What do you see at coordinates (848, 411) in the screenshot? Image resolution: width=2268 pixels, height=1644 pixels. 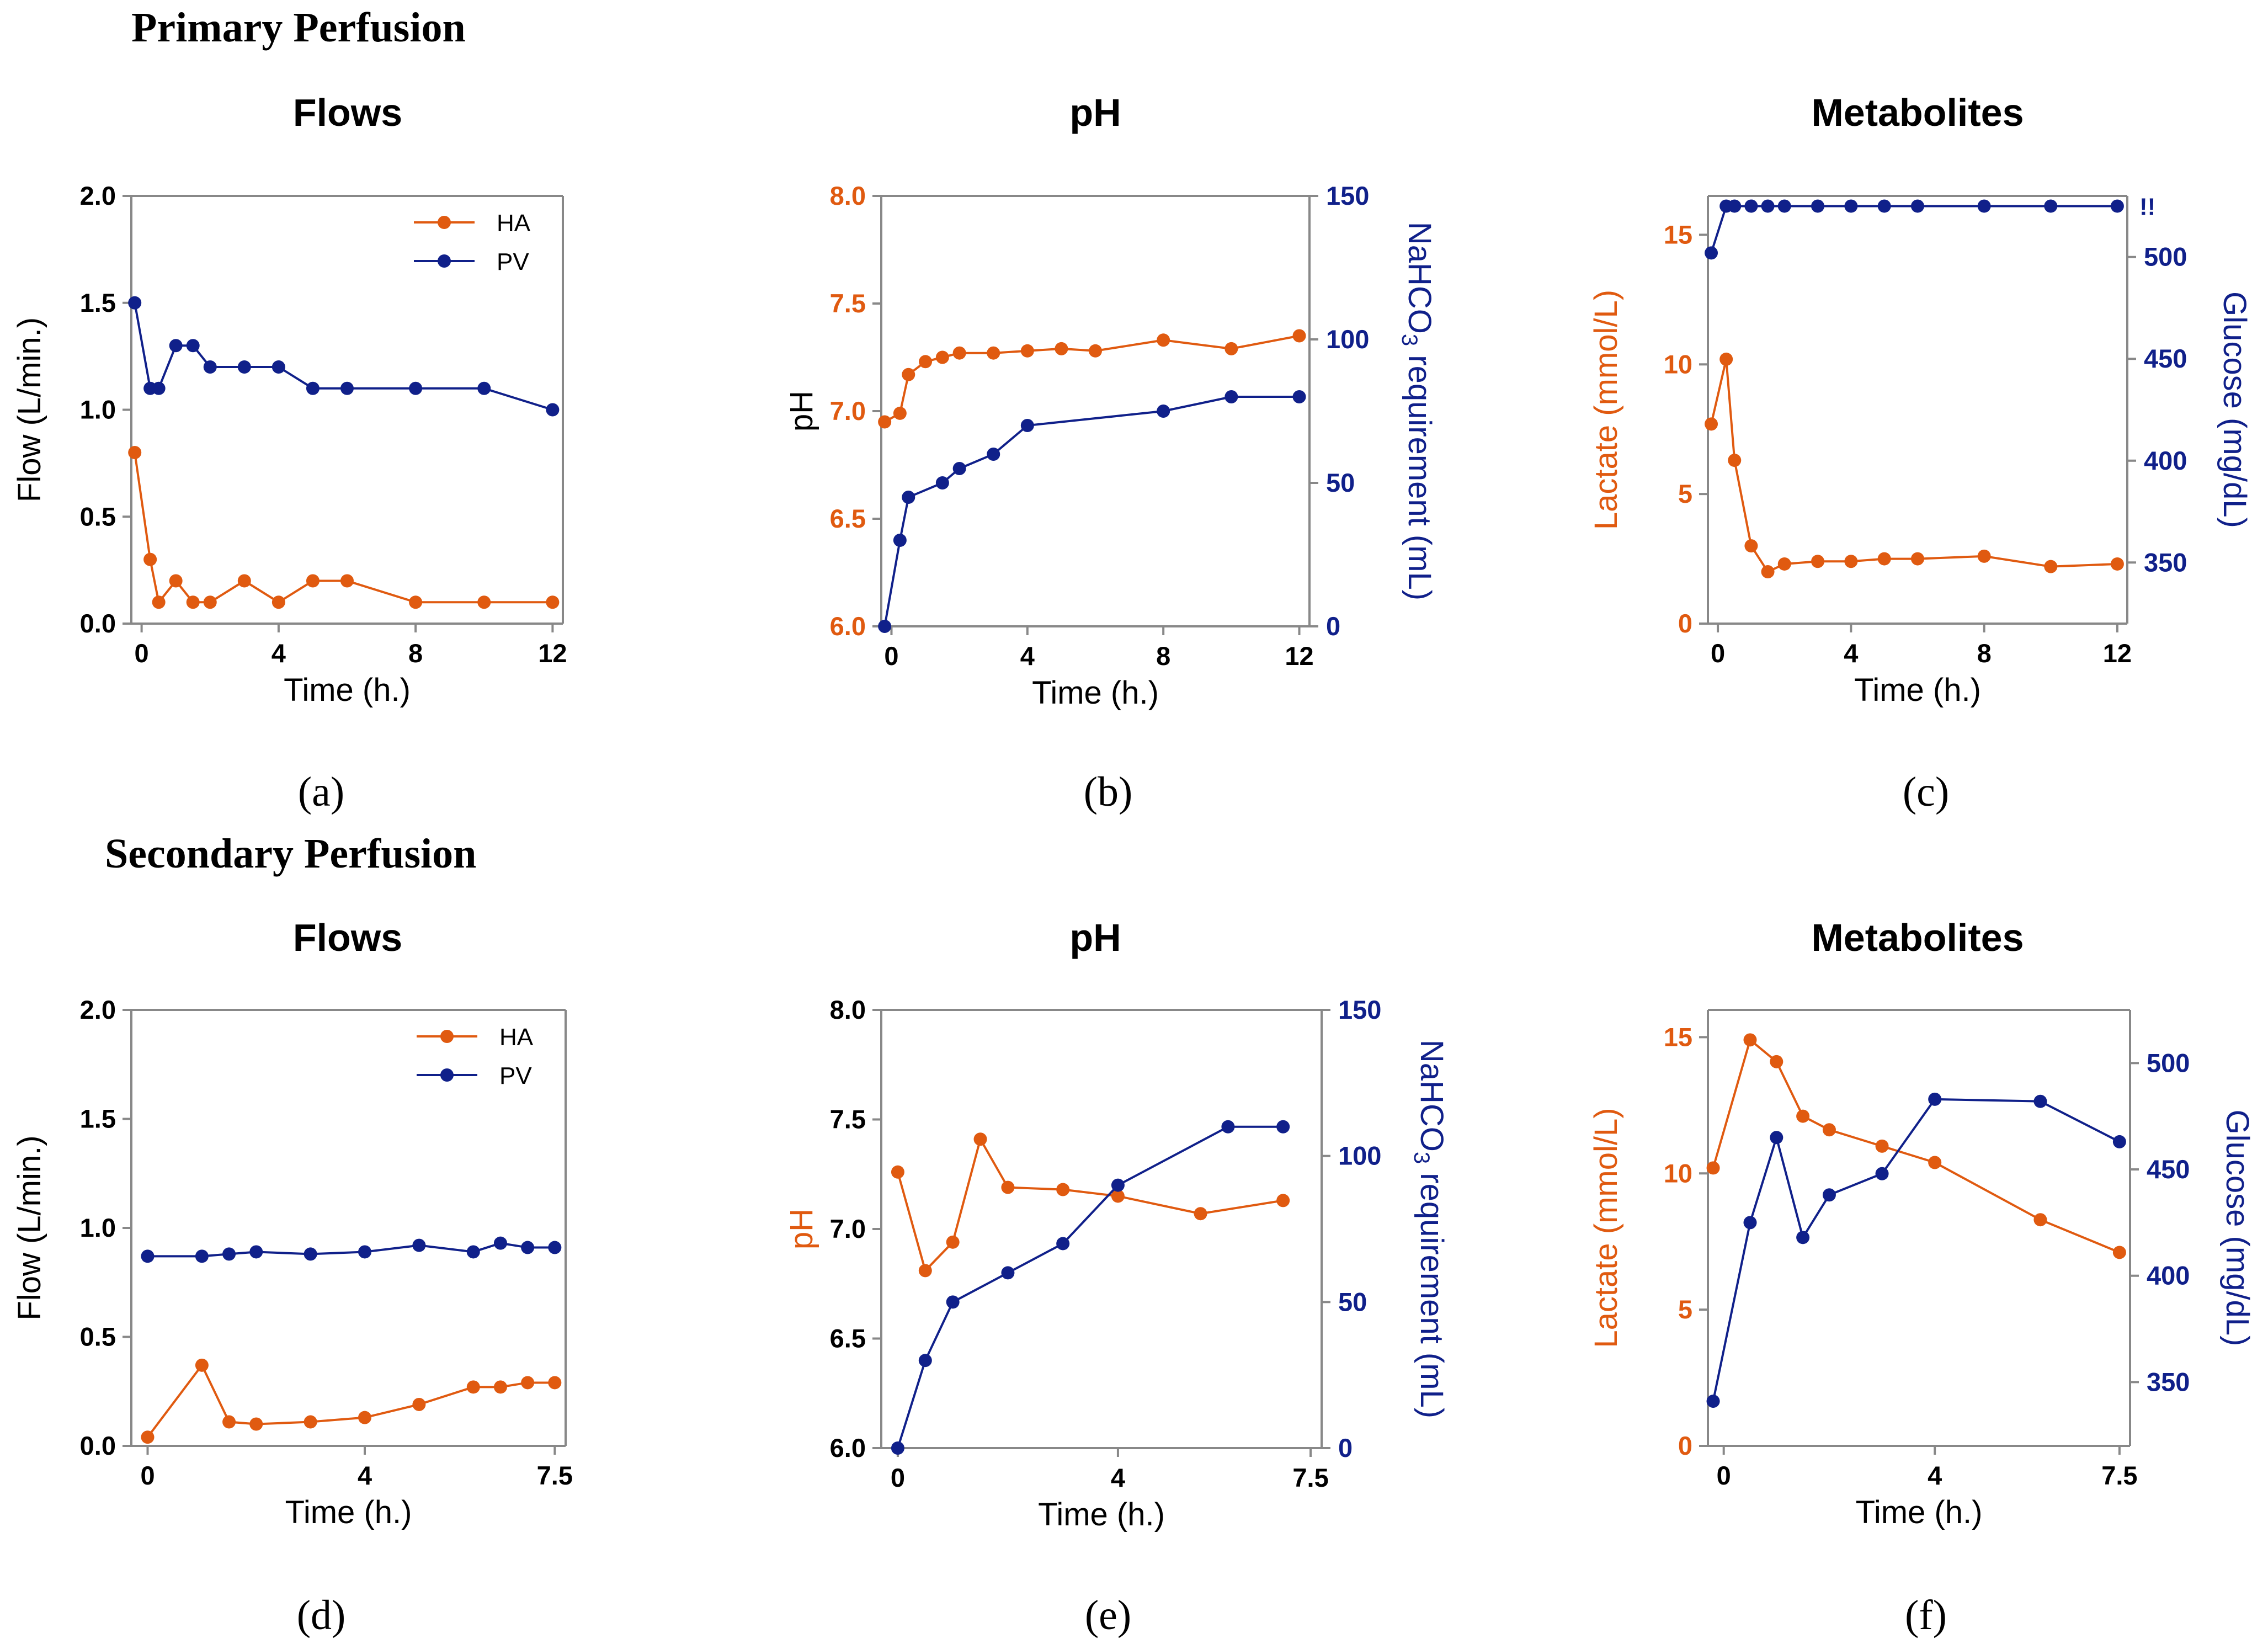 I see `y-tick-label-left: 7.0` at bounding box center [848, 411].